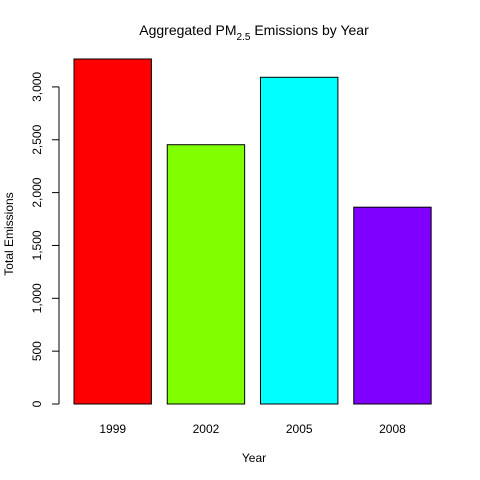 Image resolution: width=480 pixels, height=480 pixels. I want to click on chart-title: Aggregated PM2.5 Emissions by Year, so click(254, 32).